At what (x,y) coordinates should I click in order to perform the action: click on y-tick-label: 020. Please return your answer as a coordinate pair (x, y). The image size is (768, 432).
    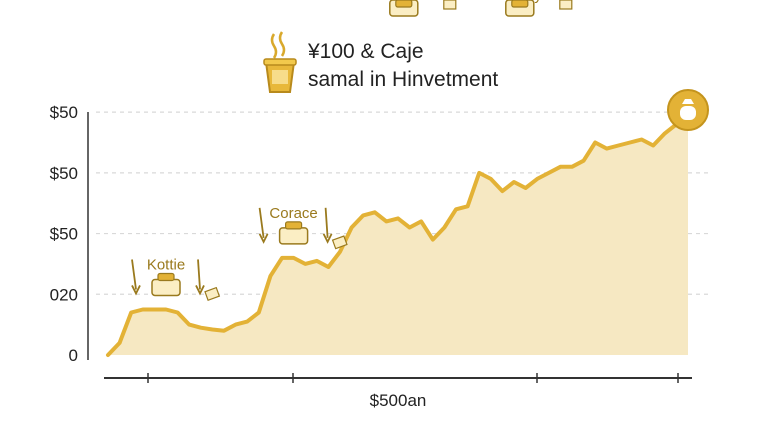
    Looking at the image, I should click on (64, 294).